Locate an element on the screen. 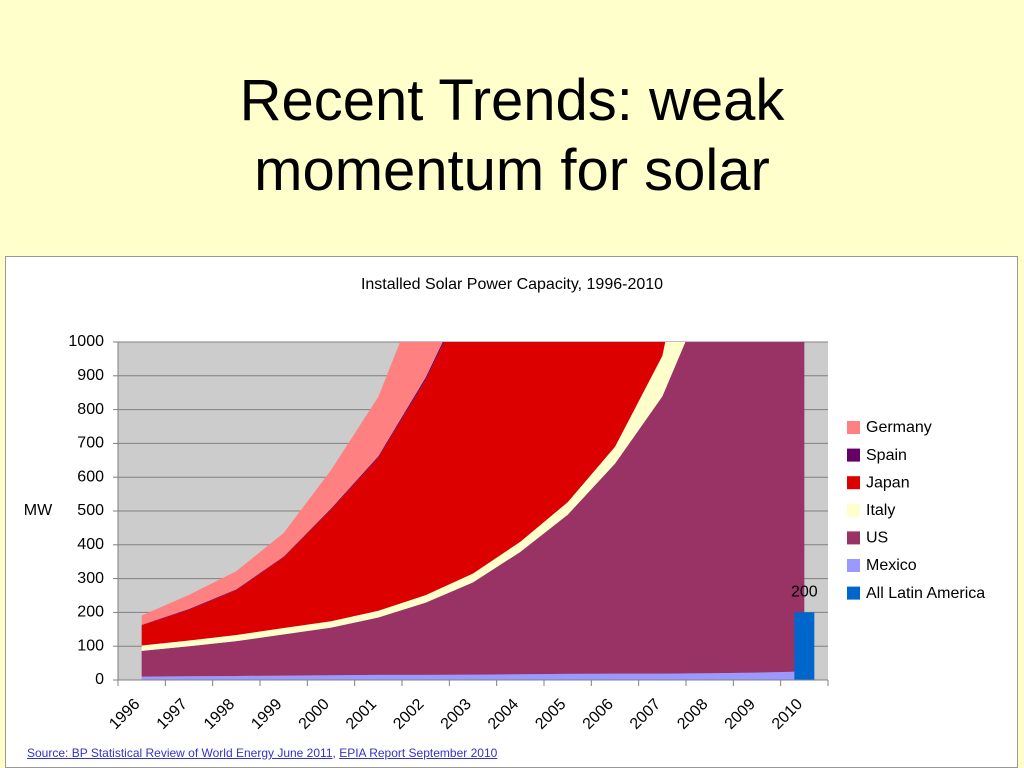 This screenshot has height=768, width=1024. source-link: EPIA Report September 2010 is located at coordinates (418, 753).